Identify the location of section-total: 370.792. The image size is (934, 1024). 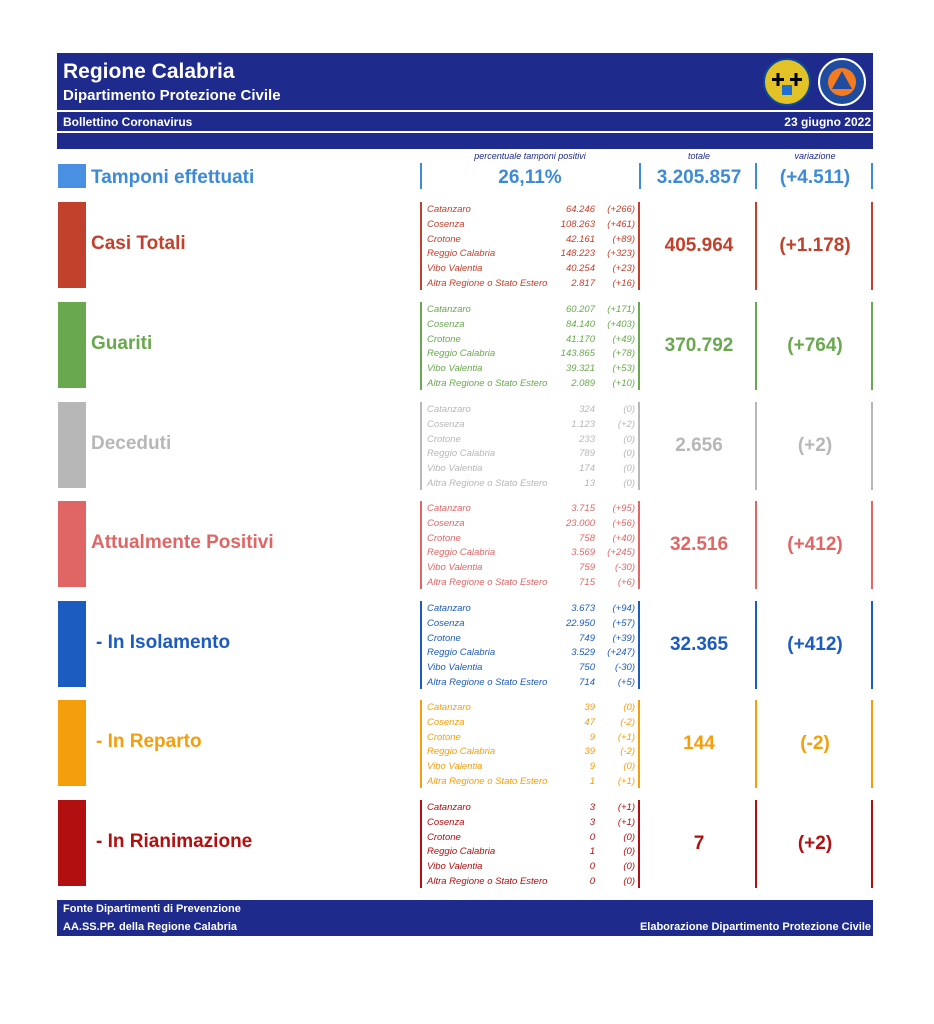
(699, 345).